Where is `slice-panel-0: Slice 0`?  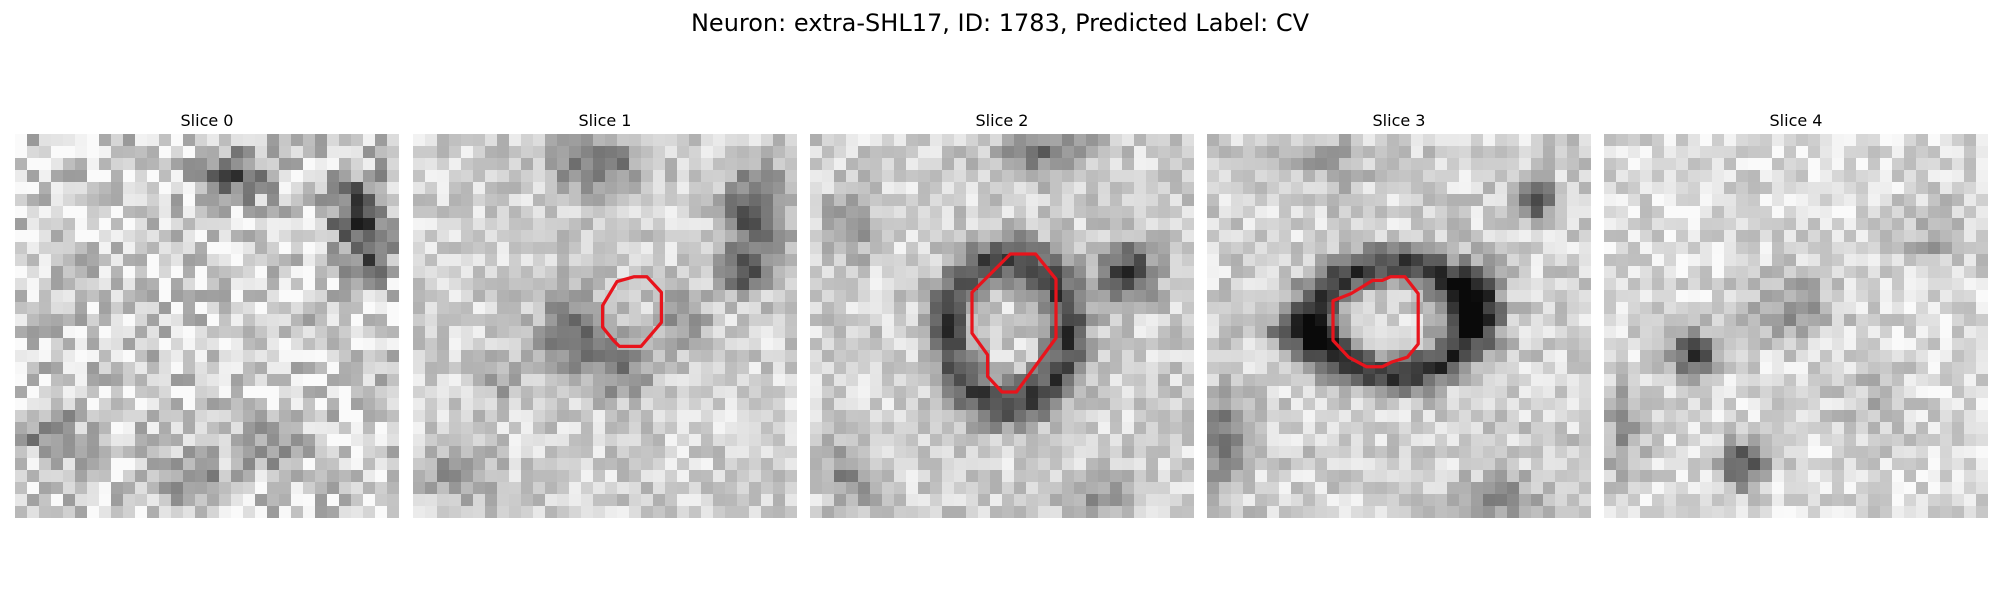 slice-panel-0: Slice 0 is located at coordinates (207, 313).